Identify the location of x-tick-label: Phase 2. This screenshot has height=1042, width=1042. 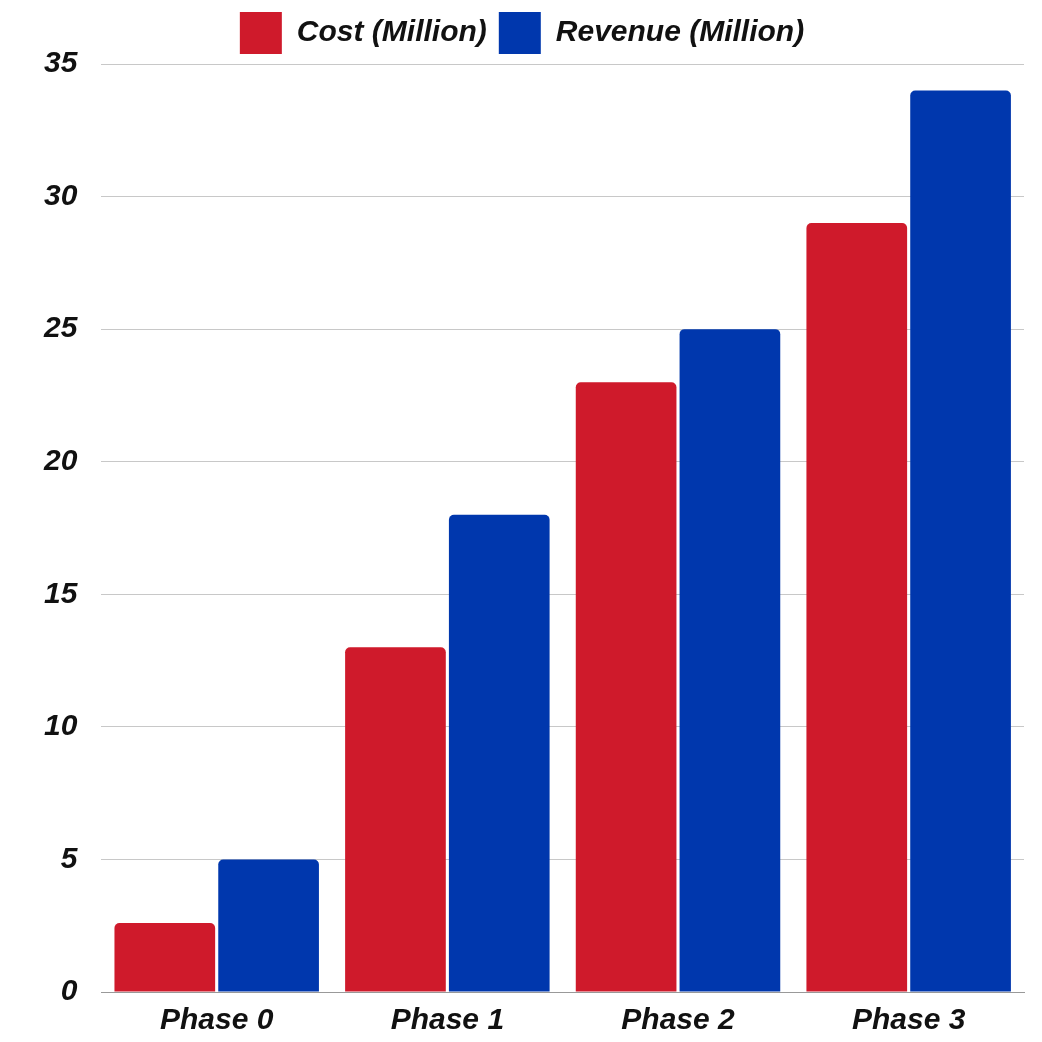
(678, 1019).